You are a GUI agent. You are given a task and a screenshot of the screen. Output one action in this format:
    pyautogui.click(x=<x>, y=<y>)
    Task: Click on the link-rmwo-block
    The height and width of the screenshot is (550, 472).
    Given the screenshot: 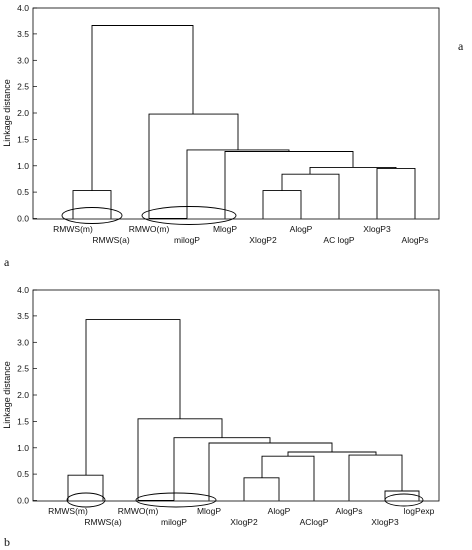 What is the action you would take?
    pyautogui.click(x=193, y=166)
    